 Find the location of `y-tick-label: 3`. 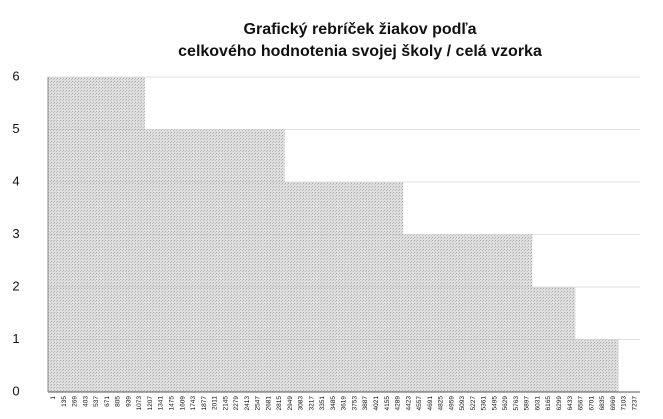

y-tick-label: 3 is located at coordinates (15, 233).